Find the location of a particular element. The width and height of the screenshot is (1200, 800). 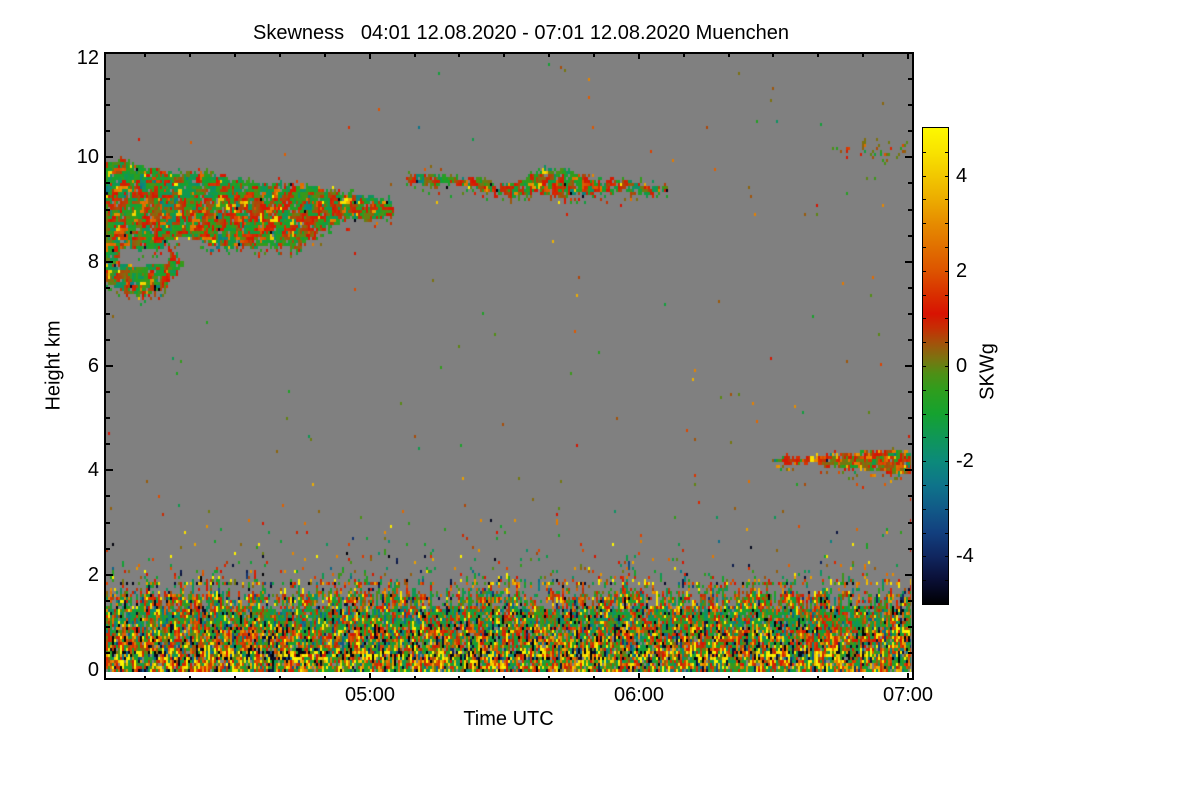

colorbar-tick-label: -4 is located at coordinates (965, 556).